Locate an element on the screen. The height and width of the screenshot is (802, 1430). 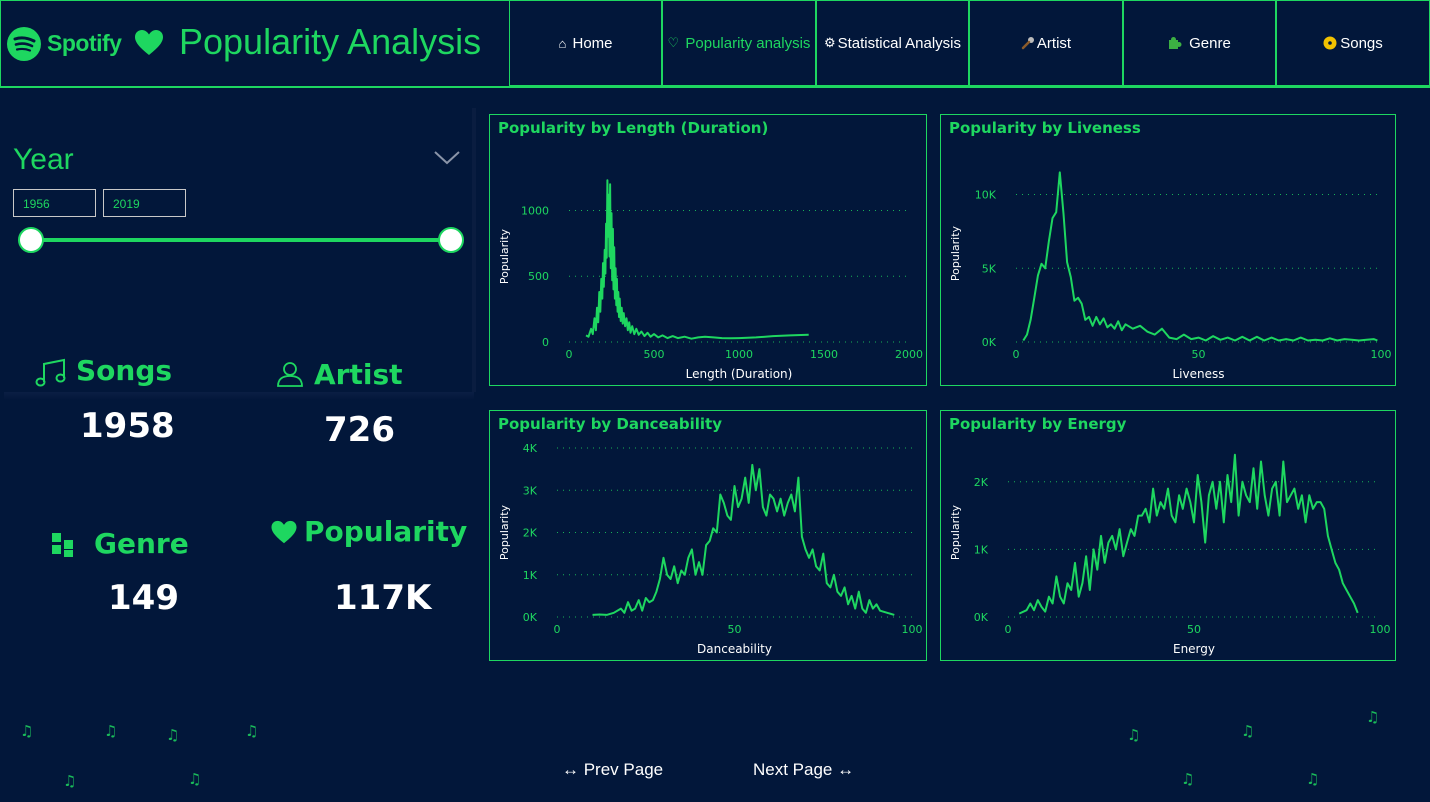
kpi-genre-value: 149 is located at coordinates (143, 598).